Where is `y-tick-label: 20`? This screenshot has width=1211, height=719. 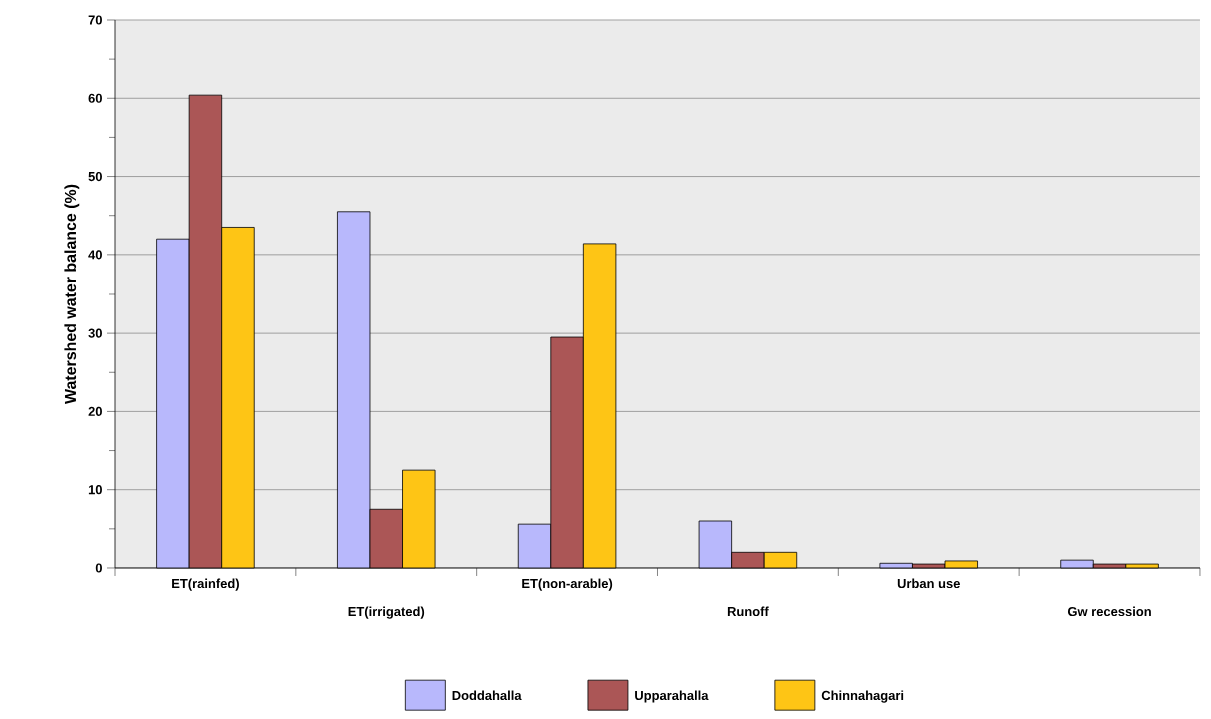 y-tick-label: 20 is located at coordinates (95, 411).